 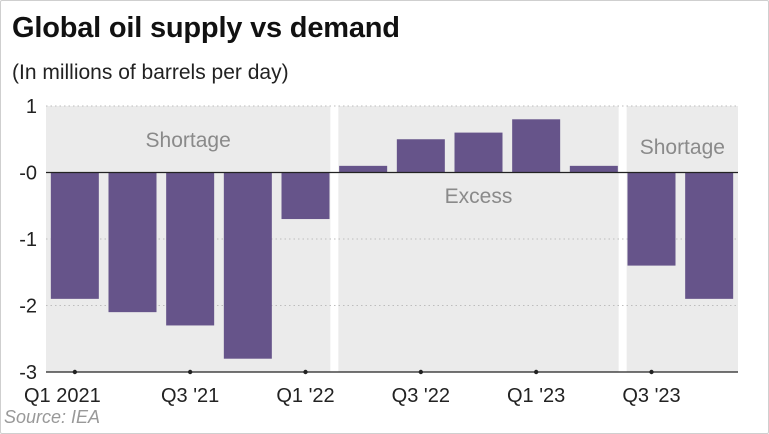 What do you see at coordinates (479, 196) in the screenshot?
I see `region-label: Excess` at bounding box center [479, 196].